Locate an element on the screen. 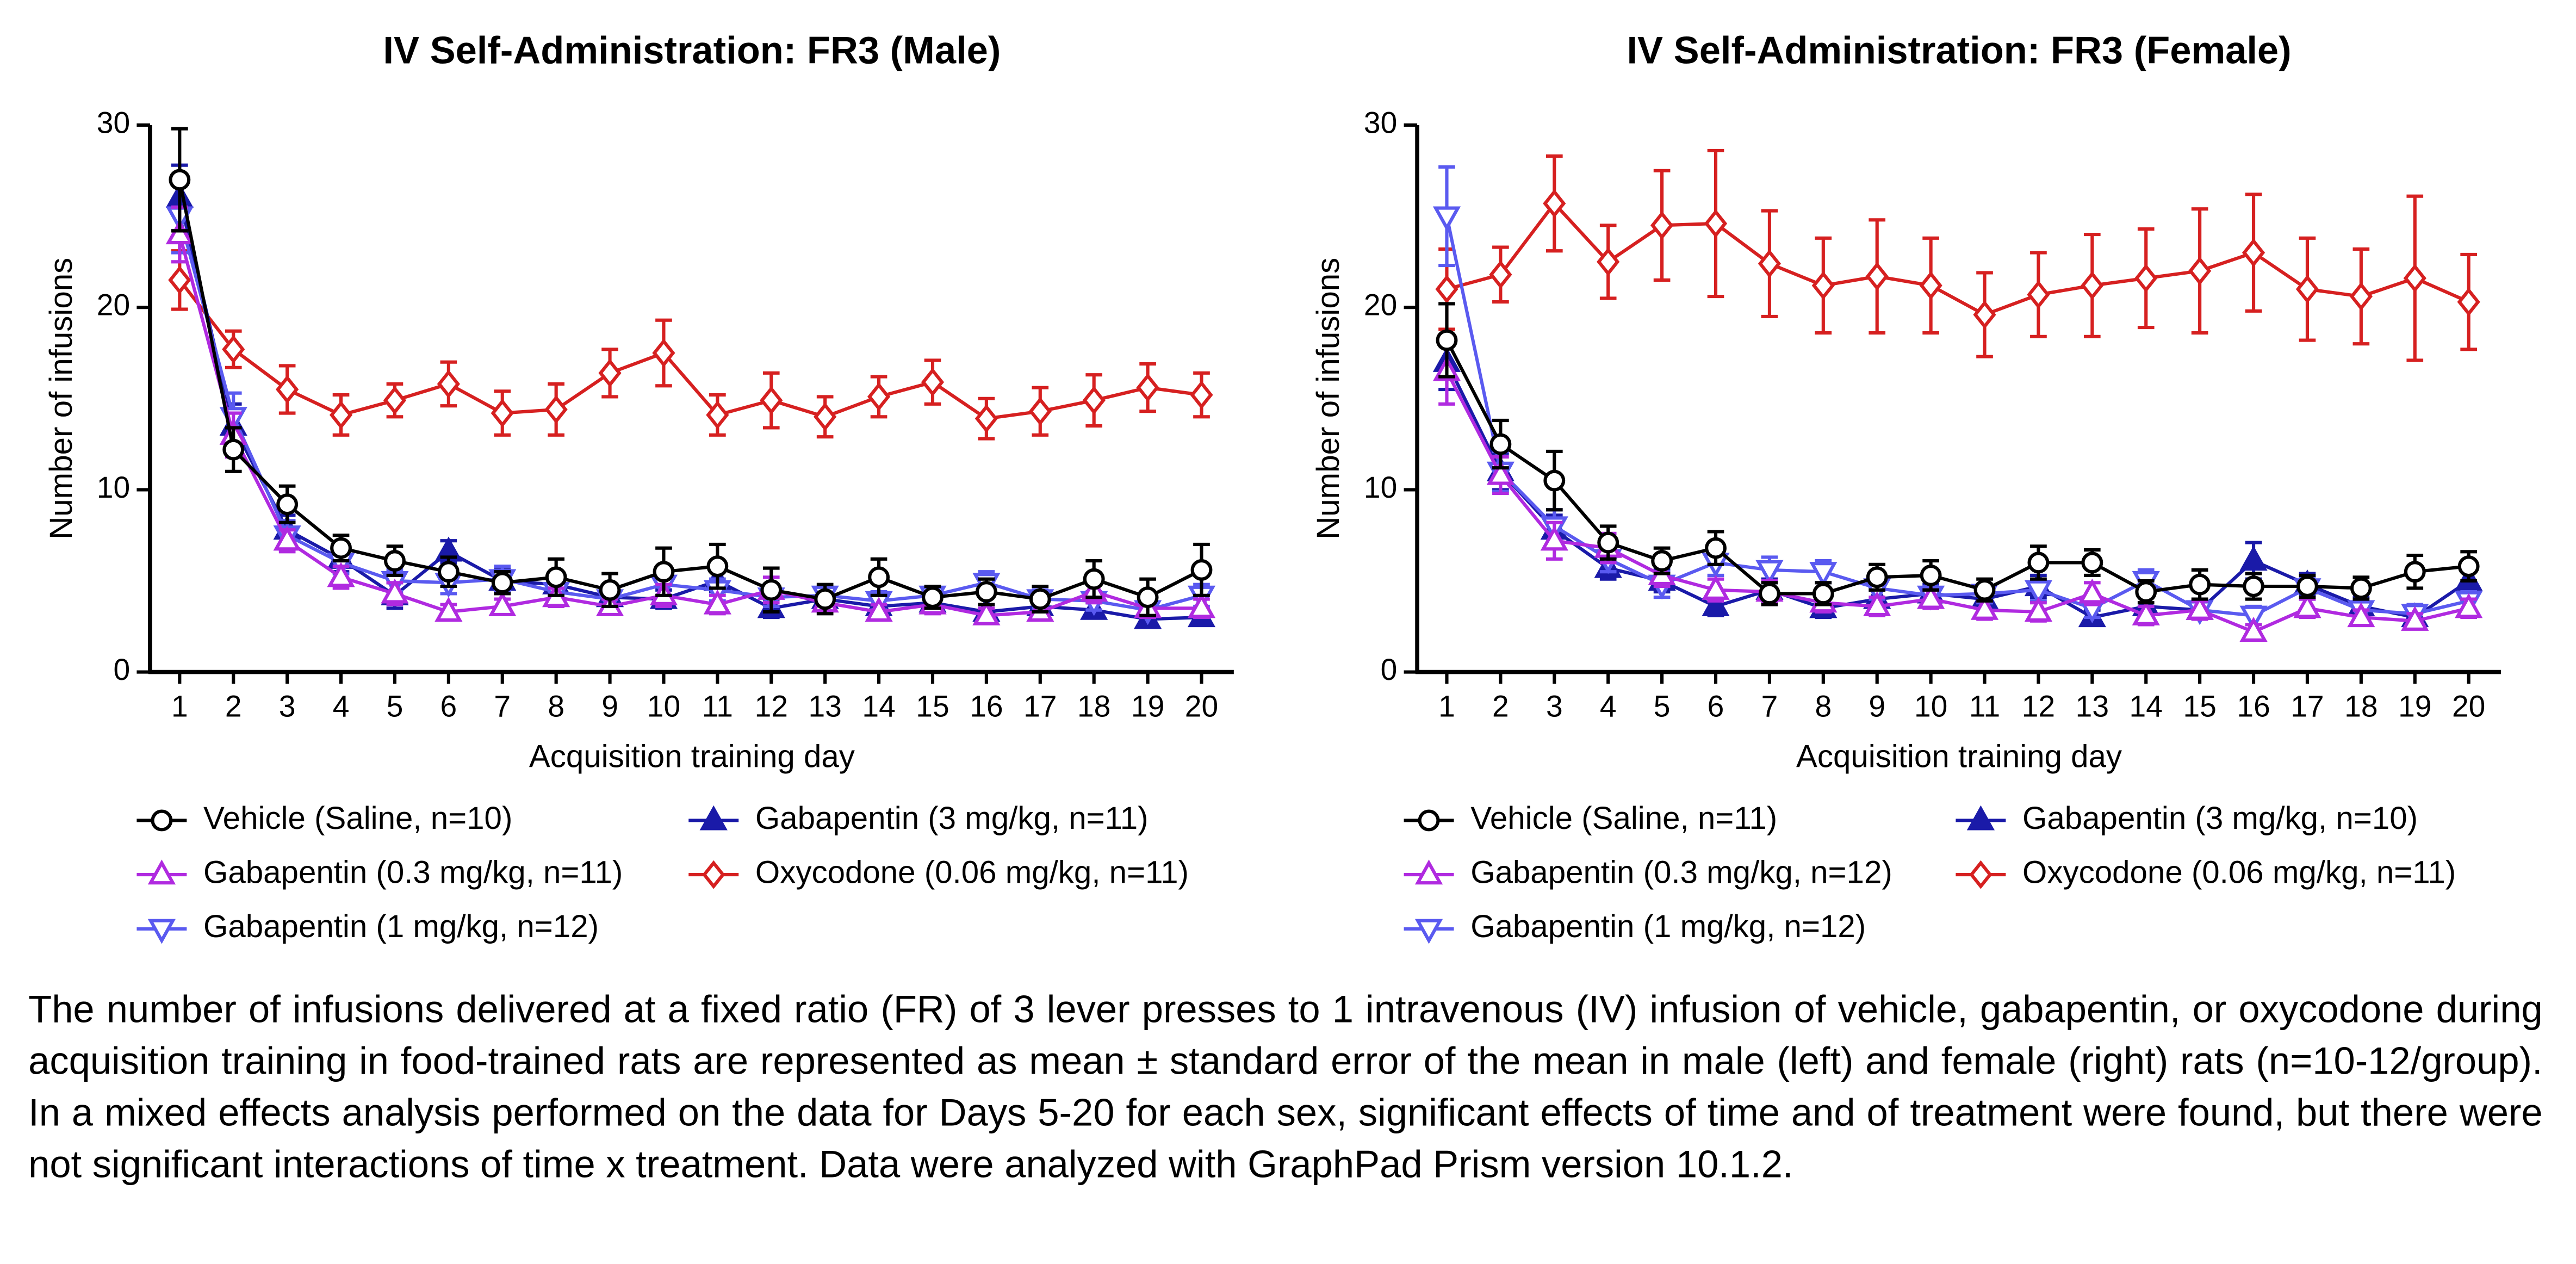 The width and height of the screenshot is (2576, 1264). x-tick-label: 15 is located at coordinates (2199, 707).